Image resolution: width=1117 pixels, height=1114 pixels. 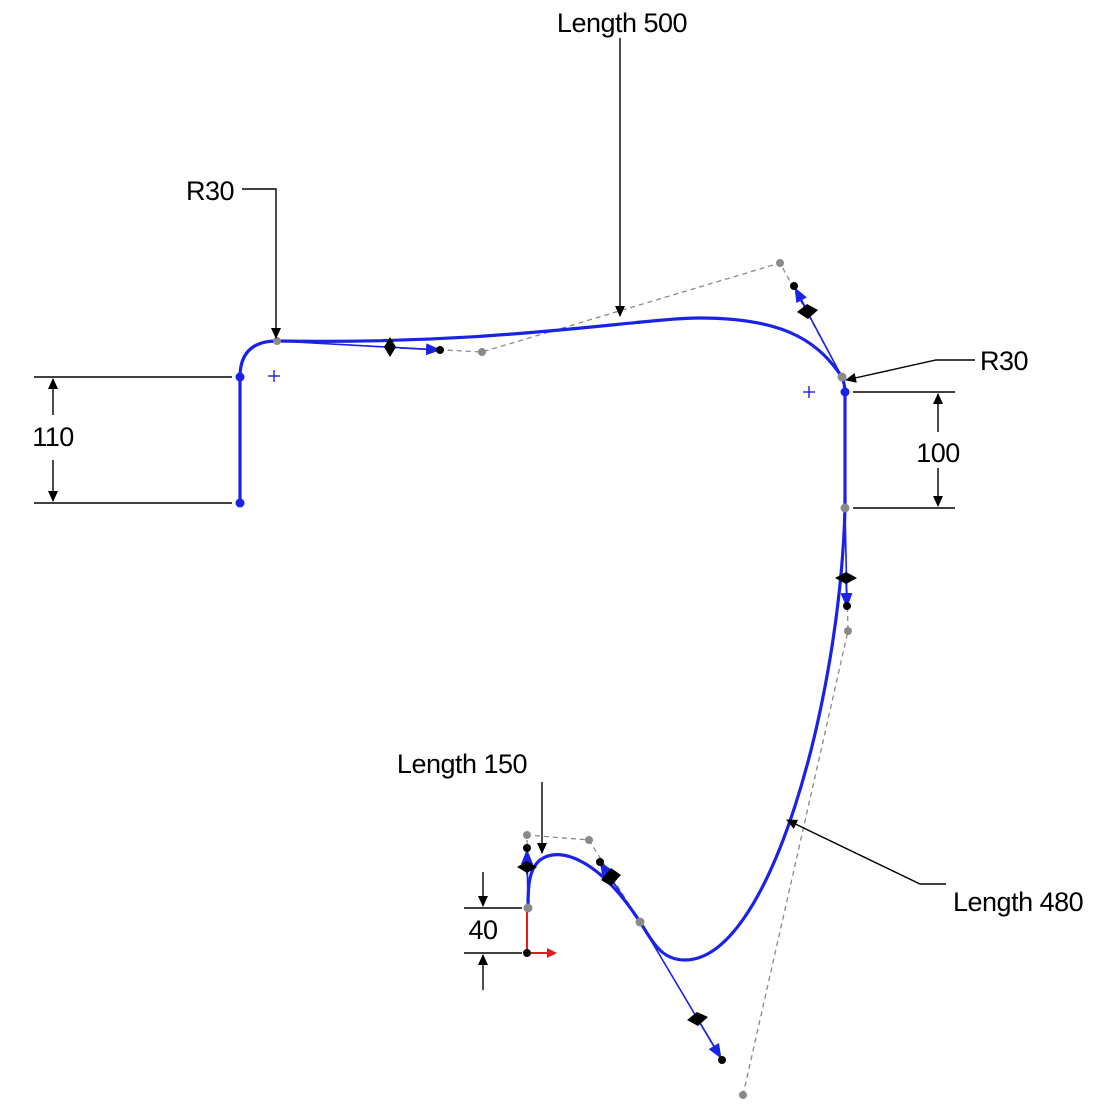 What do you see at coordinates (584, 888) in the screenshot?
I see `bottom-hump-spline` at bounding box center [584, 888].